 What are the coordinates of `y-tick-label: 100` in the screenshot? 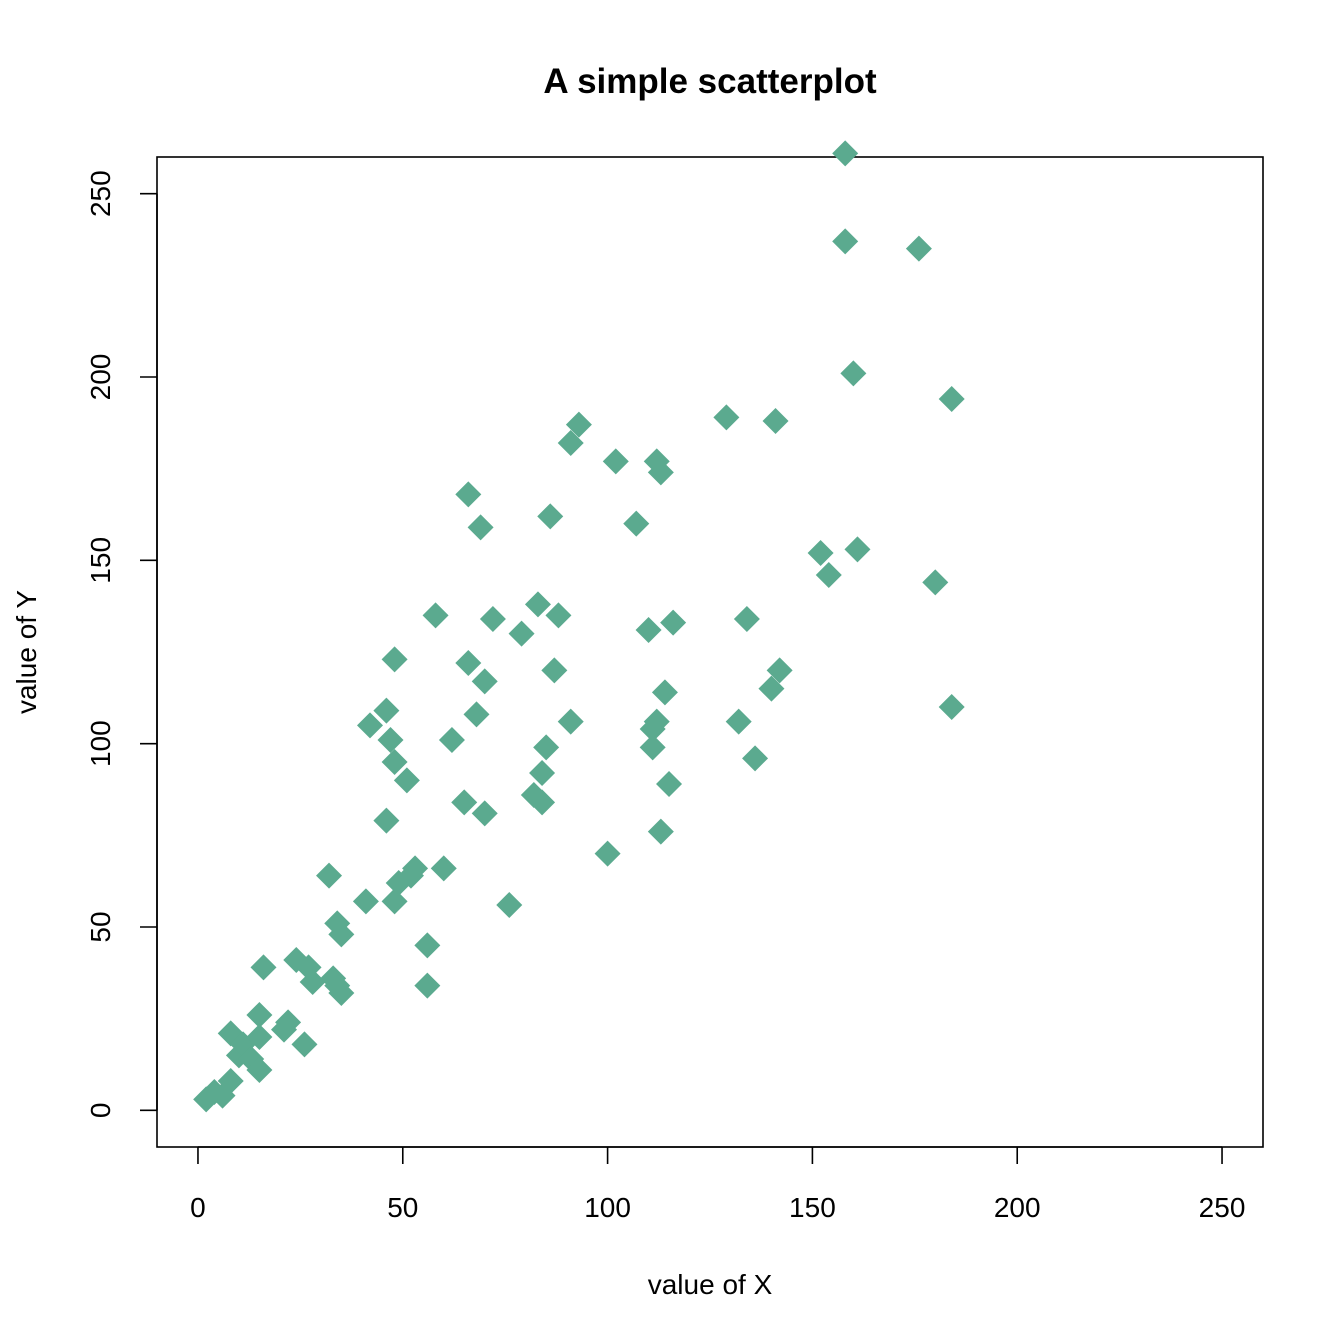 It's located at (100, 743).